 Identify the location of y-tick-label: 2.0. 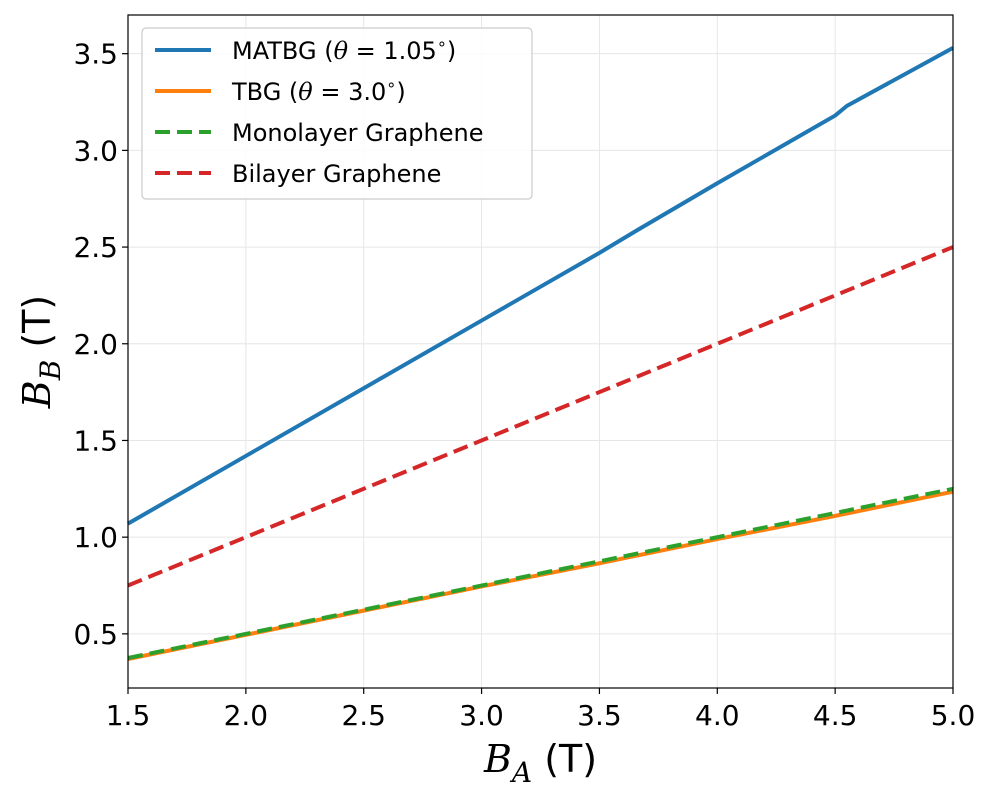
(95, 344).